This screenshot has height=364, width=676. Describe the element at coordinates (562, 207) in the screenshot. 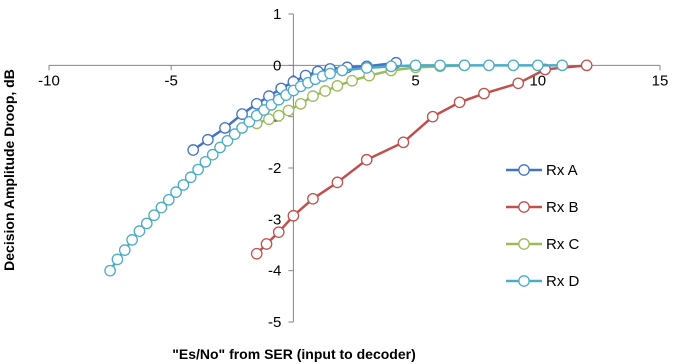

I see `legend-label: Rx B` at that location.